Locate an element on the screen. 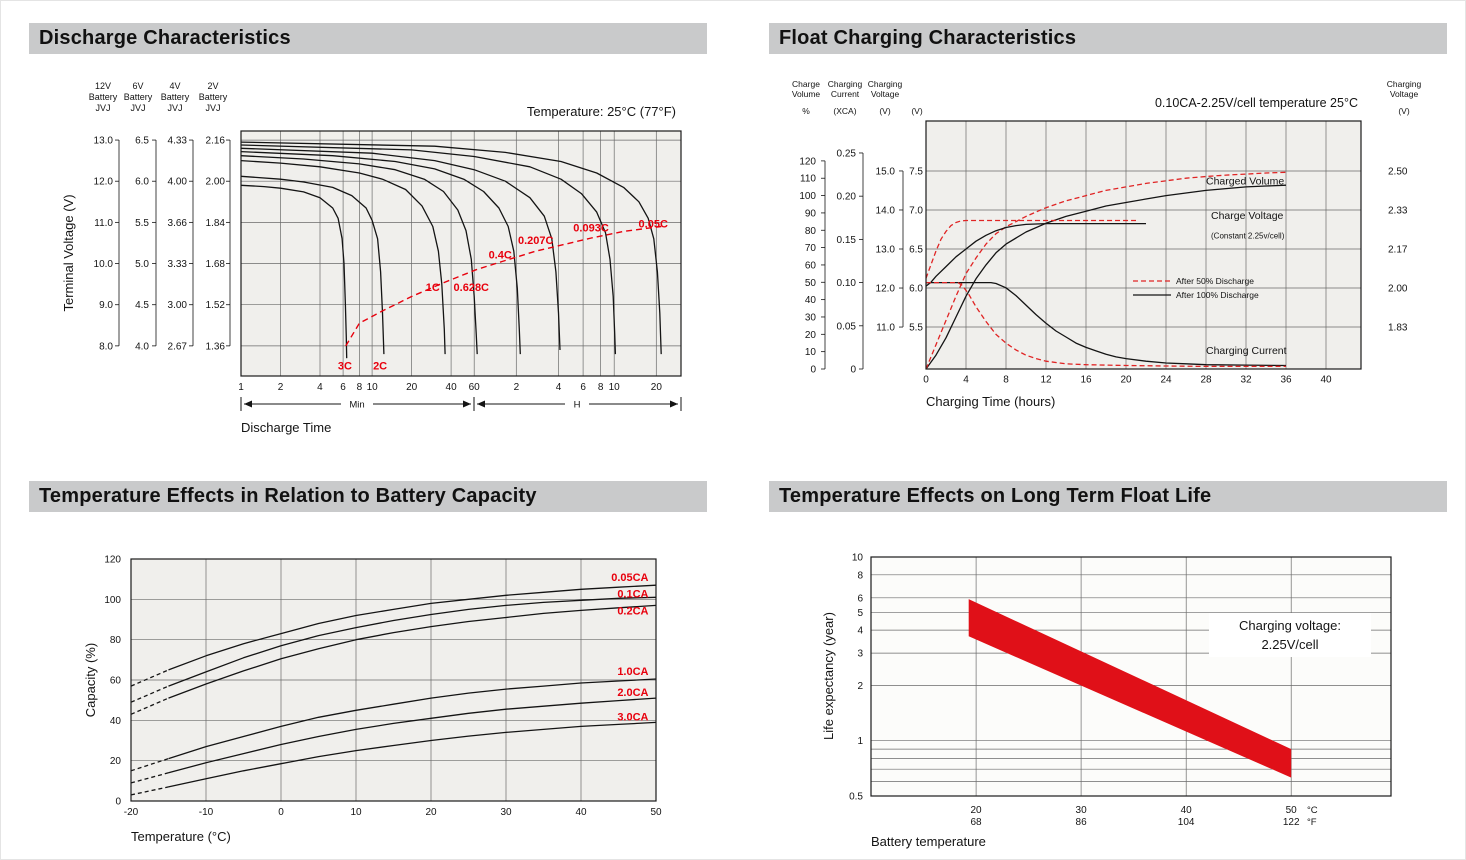 The image size is (1466, 860). svg-text: 2.16 is located at coordinates (216, 141).